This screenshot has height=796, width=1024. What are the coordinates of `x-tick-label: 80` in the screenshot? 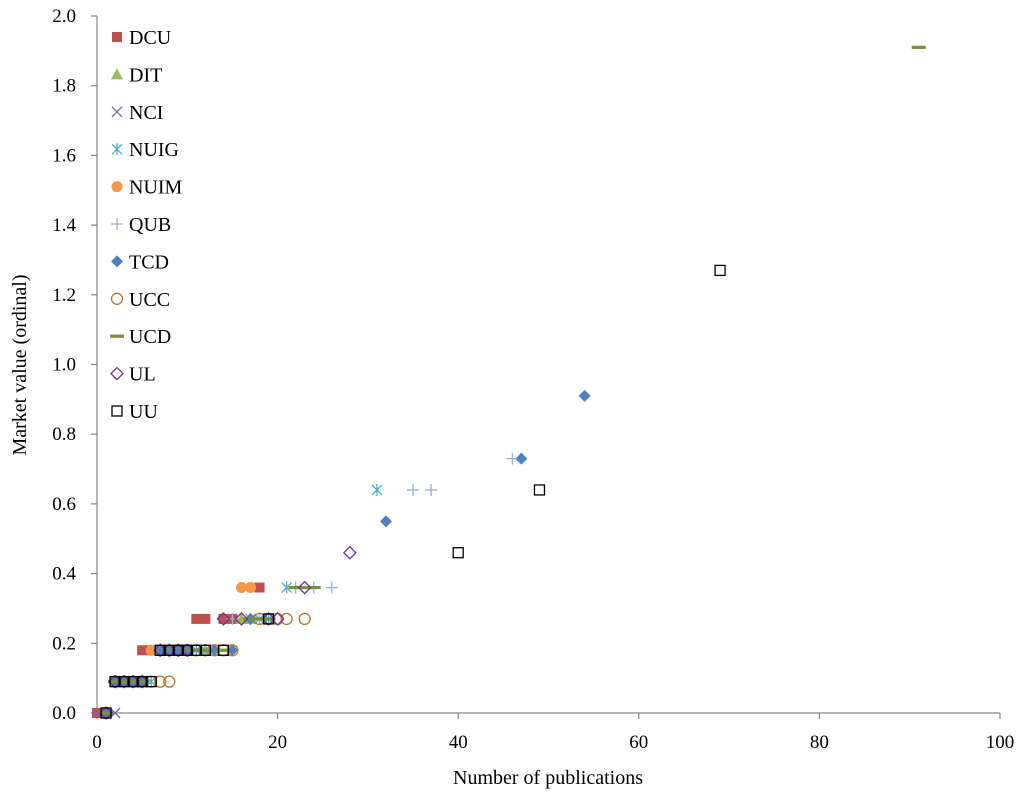 It's located at (819, 742).